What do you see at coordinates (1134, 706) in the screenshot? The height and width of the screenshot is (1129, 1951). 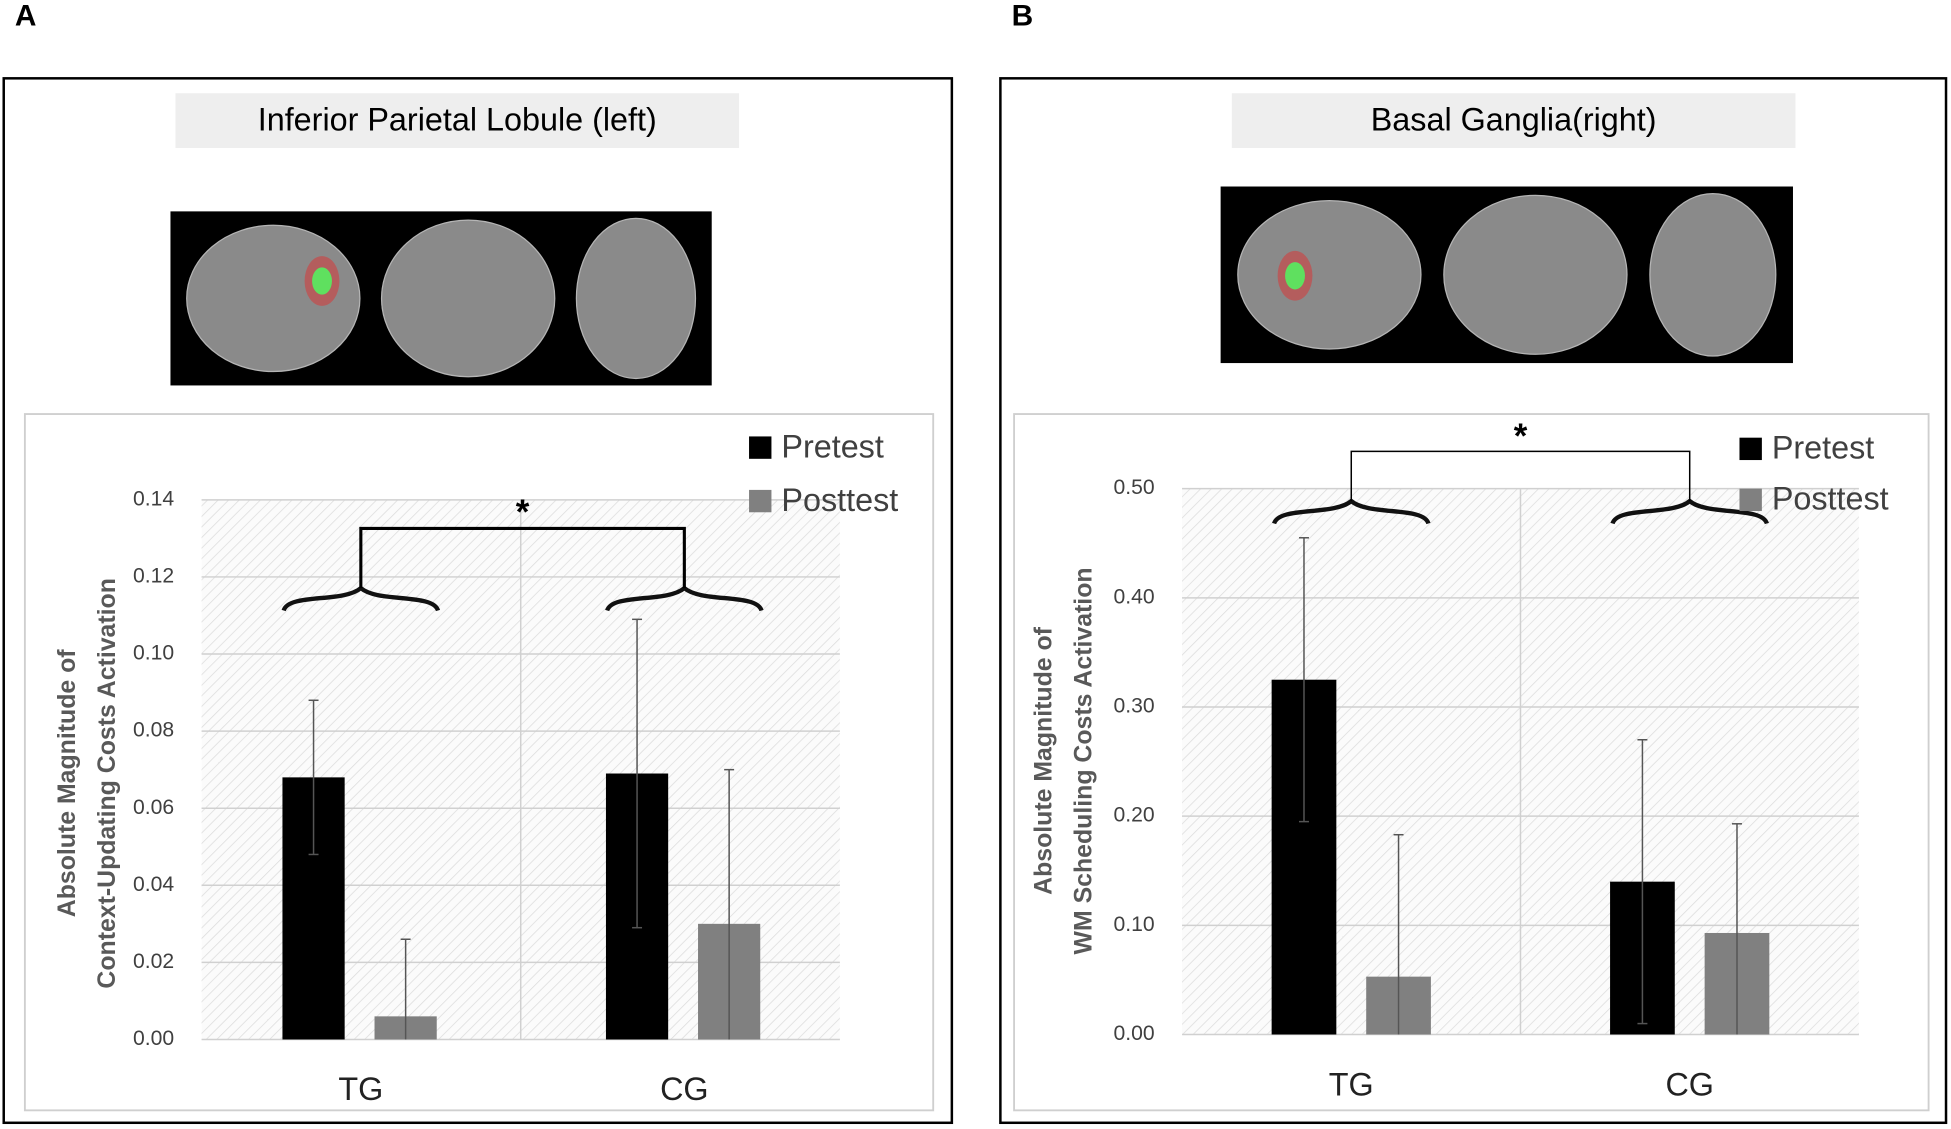 I see `y-tick-label: 0.30` at bounding box center [1134, 706].